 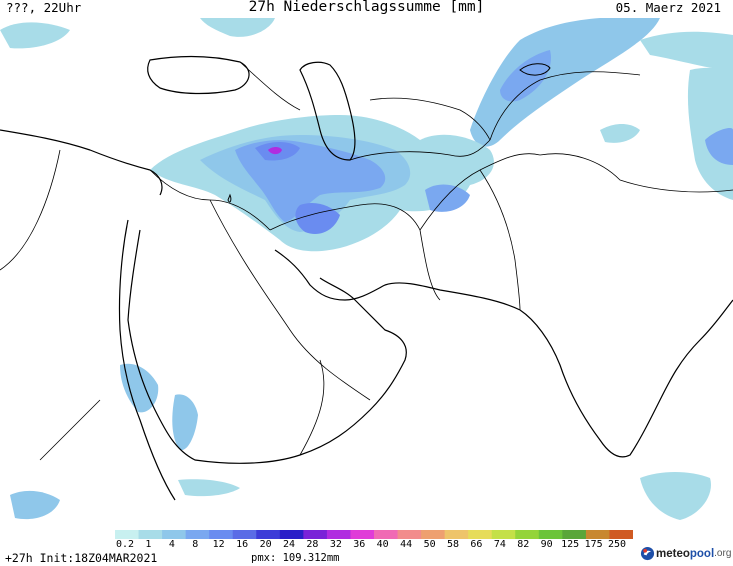 What do you see at coordinates (218, 544) in the screenshot?
I see `legend-tick-label: 12` at bounding box center [218, 544].